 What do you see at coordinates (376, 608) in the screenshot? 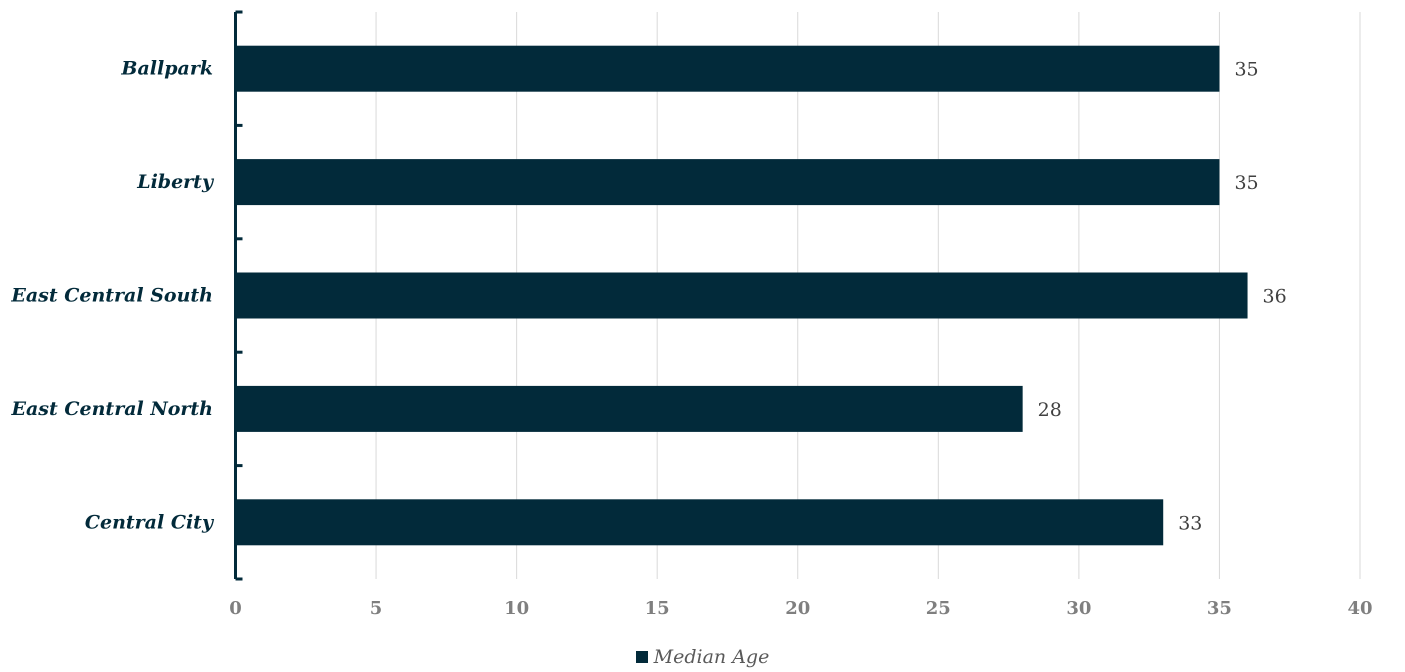
I see `x-tick-label: 5` at bounding box center [376, 608].